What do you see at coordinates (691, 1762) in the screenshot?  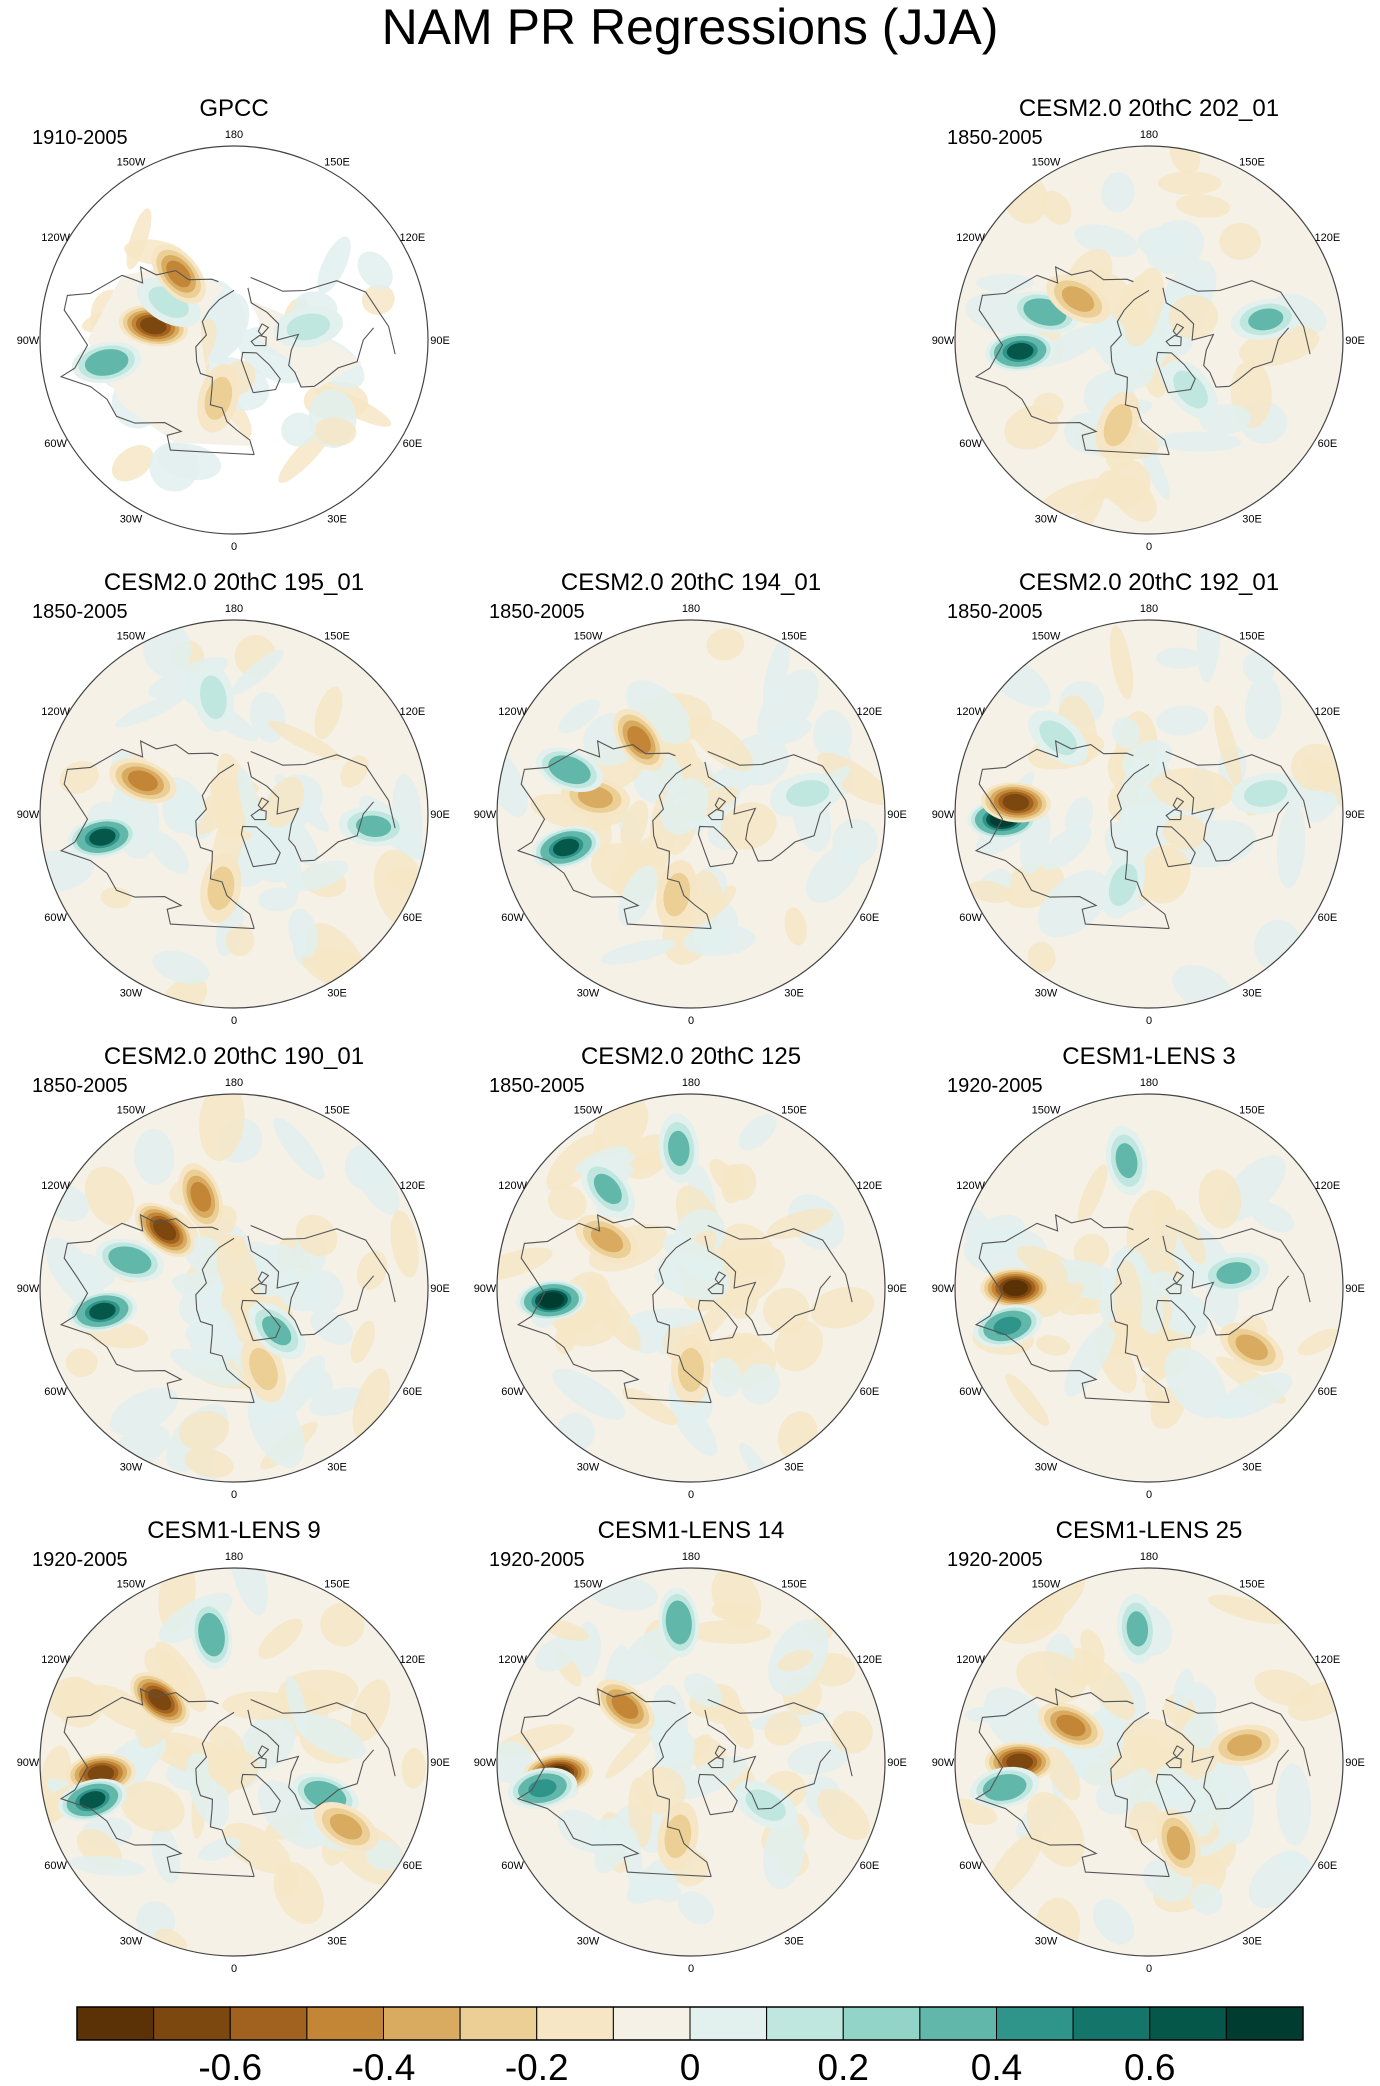 I see `map-boundary` at bounding box center [691, 1762].